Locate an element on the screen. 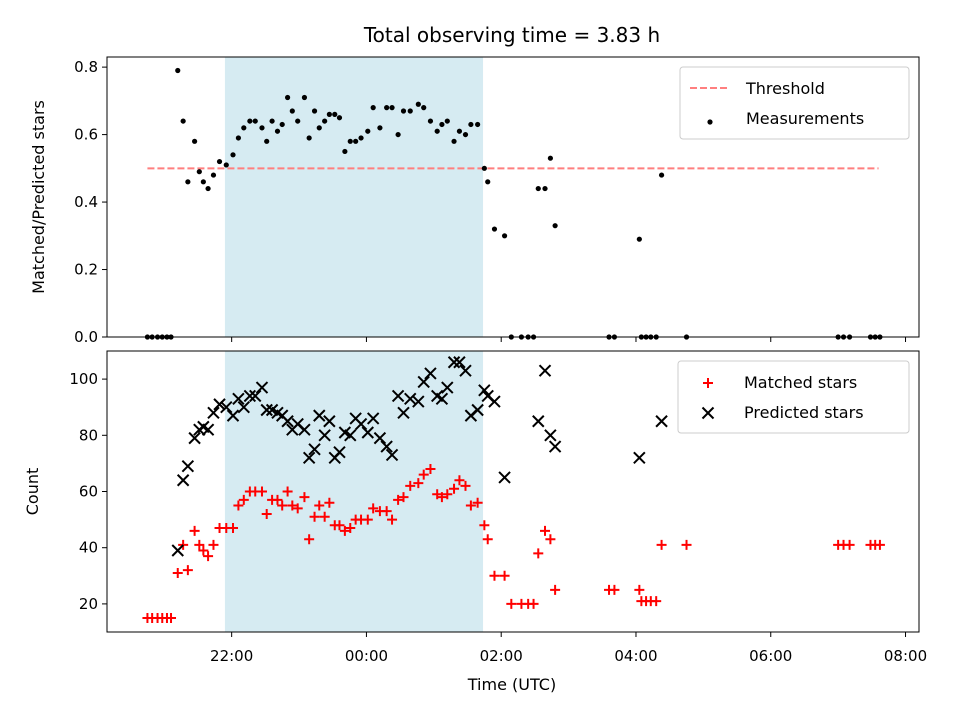 The height and width of the screenshot is (720, 960). y-tick-label: 0.4 is located at coordinates (86, 202).